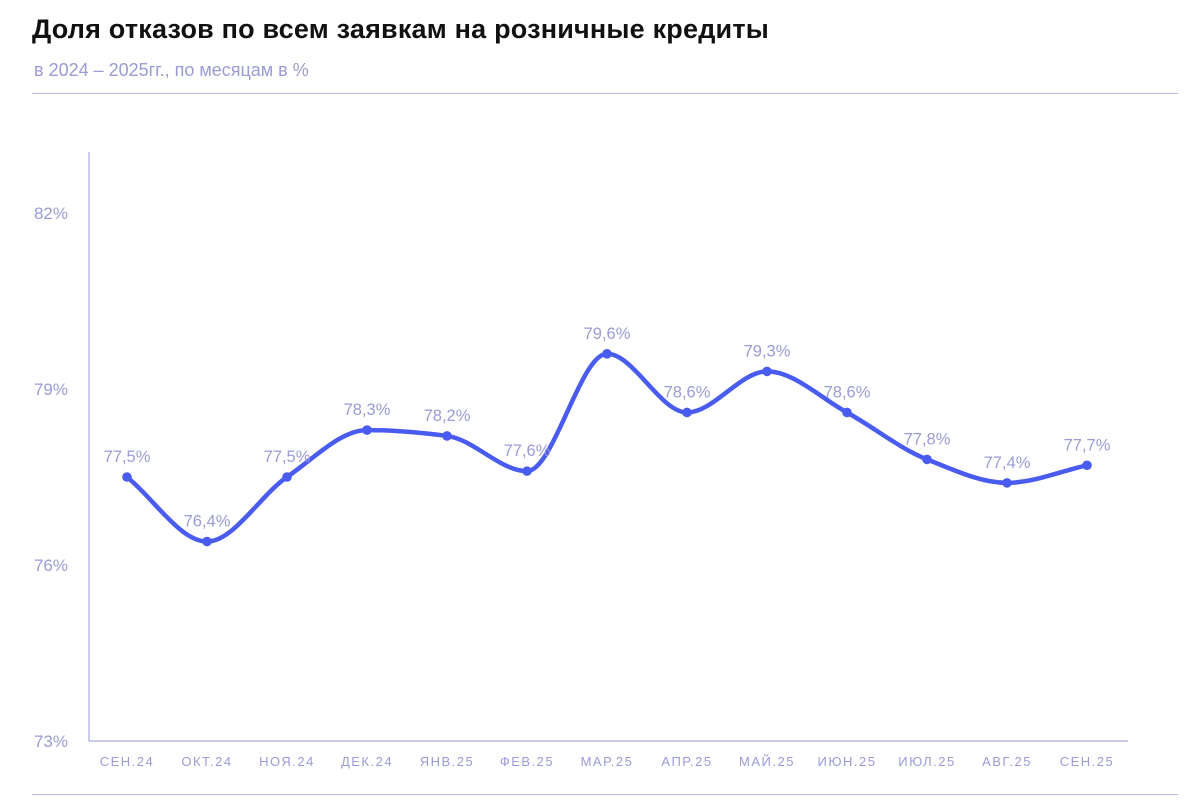 The image size is (1200, 800). I want to click on x-tick-label: ИЮН.25, so click(847, 761).